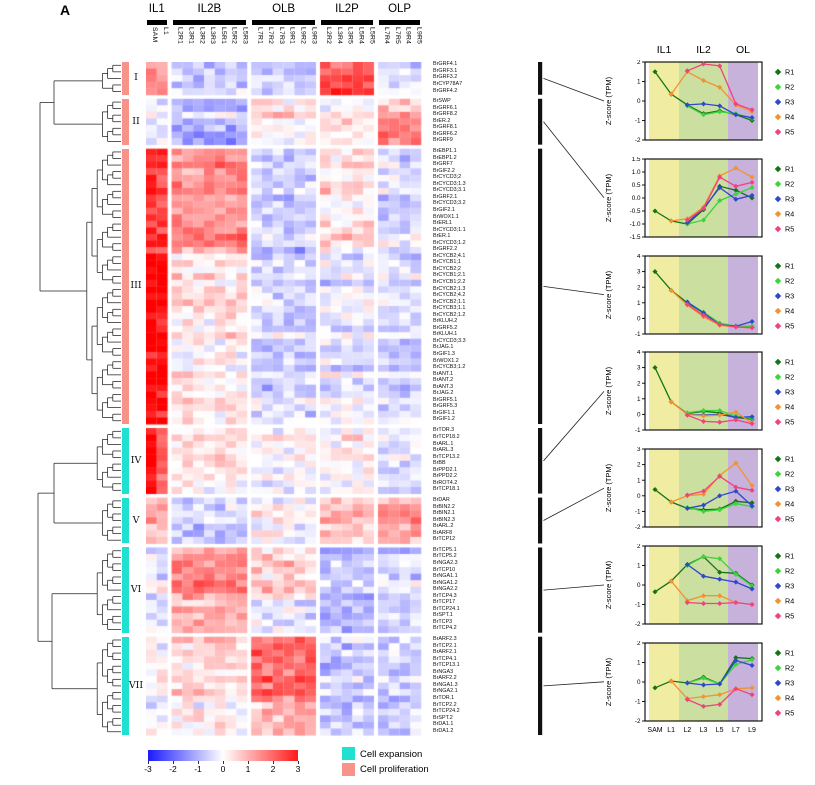 The height and width of the screenshot is (785, 815). I want to click on cluster-range-bar-III, so click(540, 286).